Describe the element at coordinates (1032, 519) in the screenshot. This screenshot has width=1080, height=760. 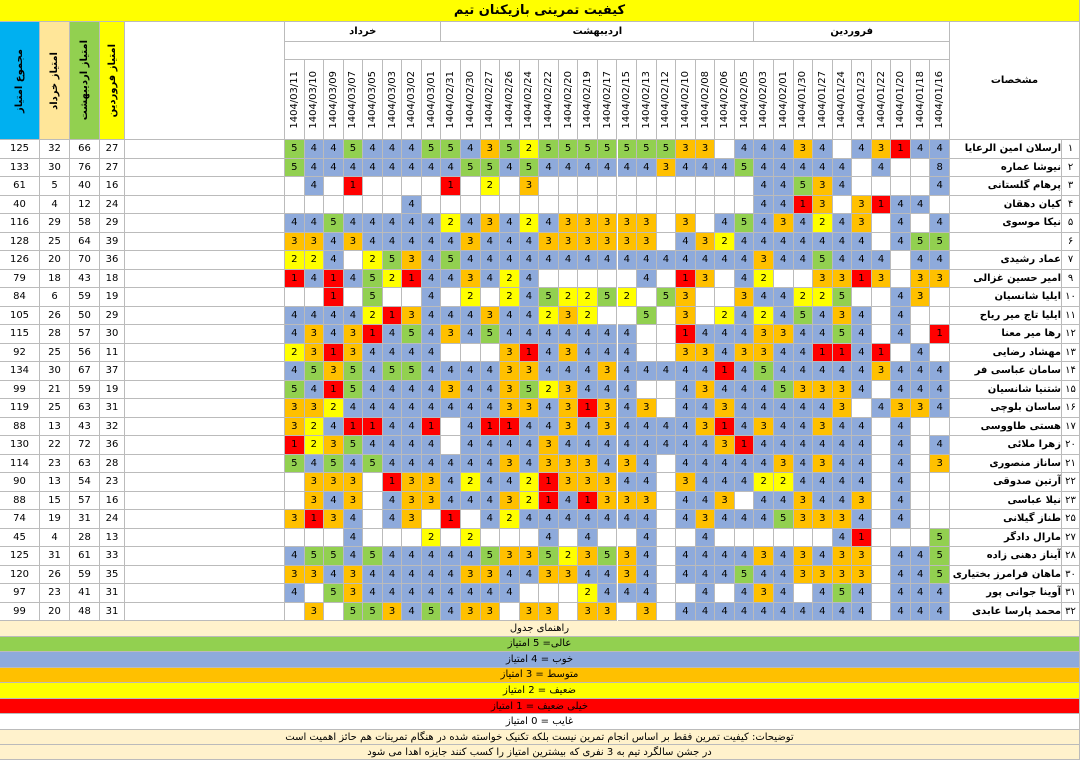
I see `player-name-text: طناز گیلانی` at that location.